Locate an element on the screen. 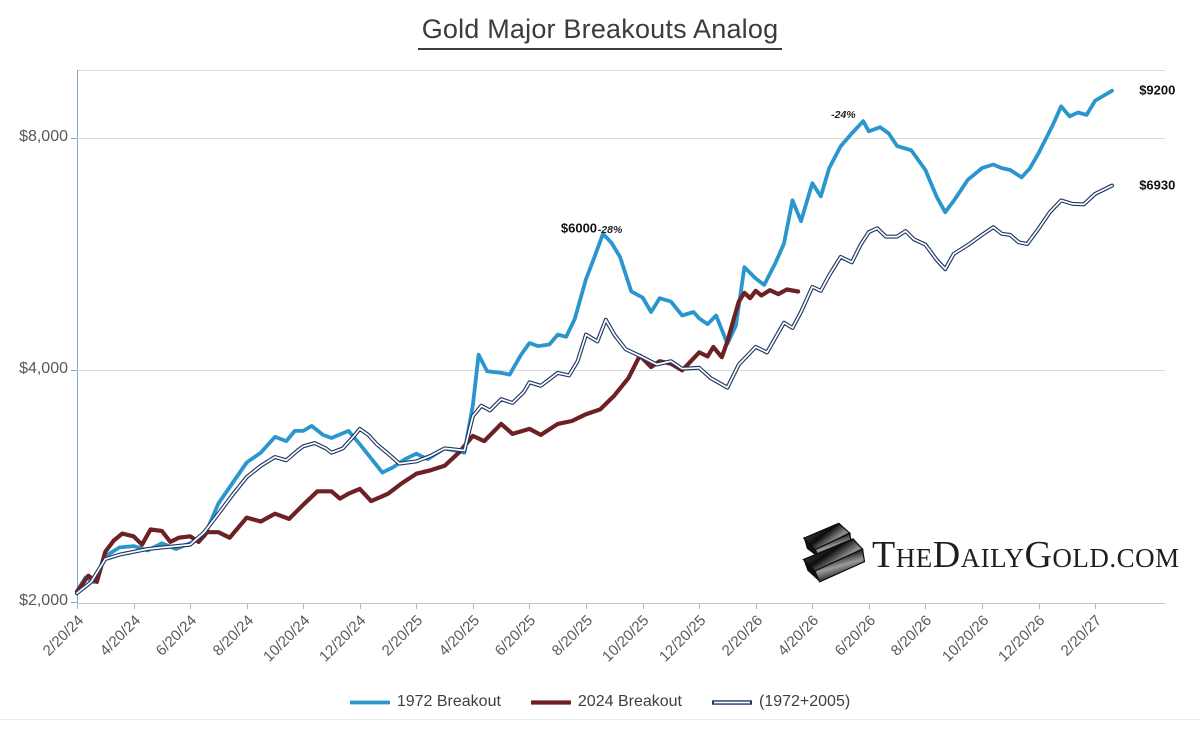 Image resolution: width=1200 pixels, height=731 pixels. logo-text: THEDAILYGOLD.COM is located at coordinates (1026, 555).